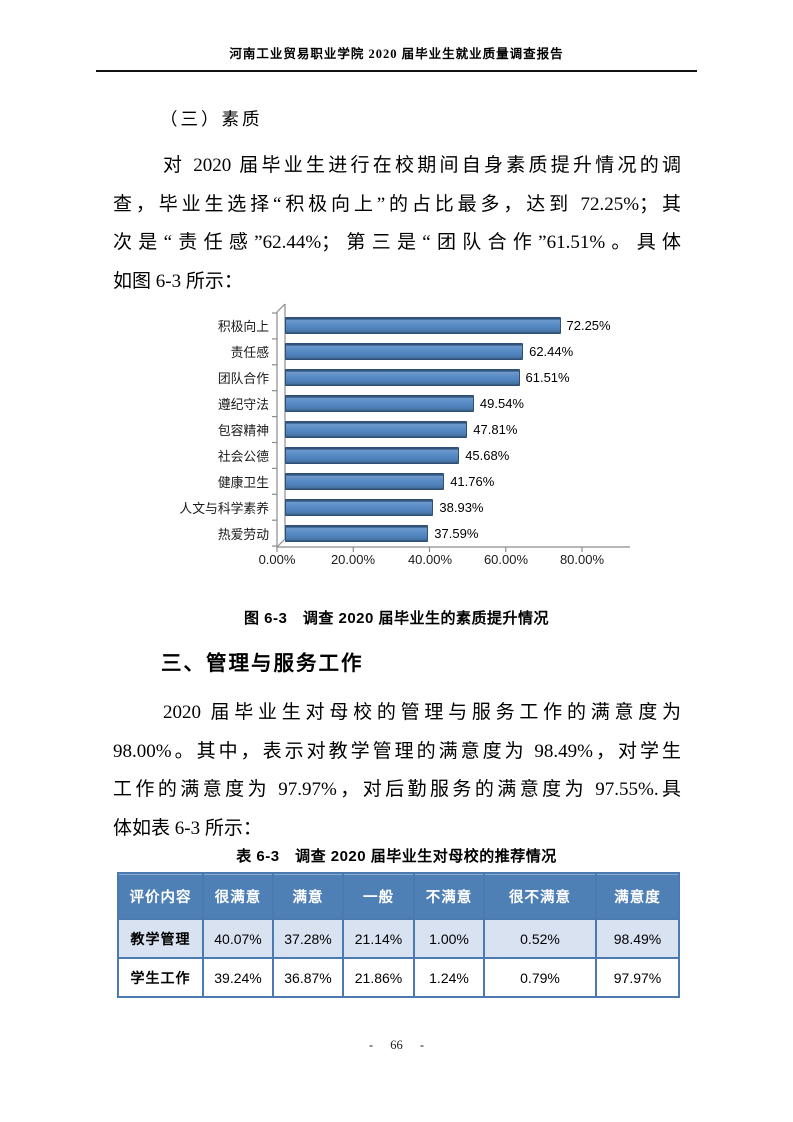 This screenshot has width=793, height=1122. What do you see at coordinates (461, 507) in the screenshot?
I see `chart-value-label: 38.93%` at bounding box center [461, 507].